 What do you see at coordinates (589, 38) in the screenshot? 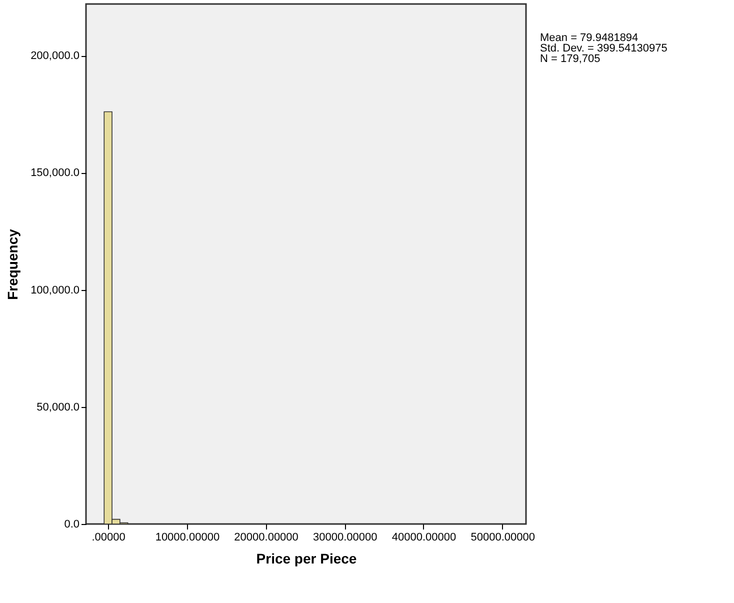
I see `text: Mean = 79.9481894` at bounding box center [589, 38].